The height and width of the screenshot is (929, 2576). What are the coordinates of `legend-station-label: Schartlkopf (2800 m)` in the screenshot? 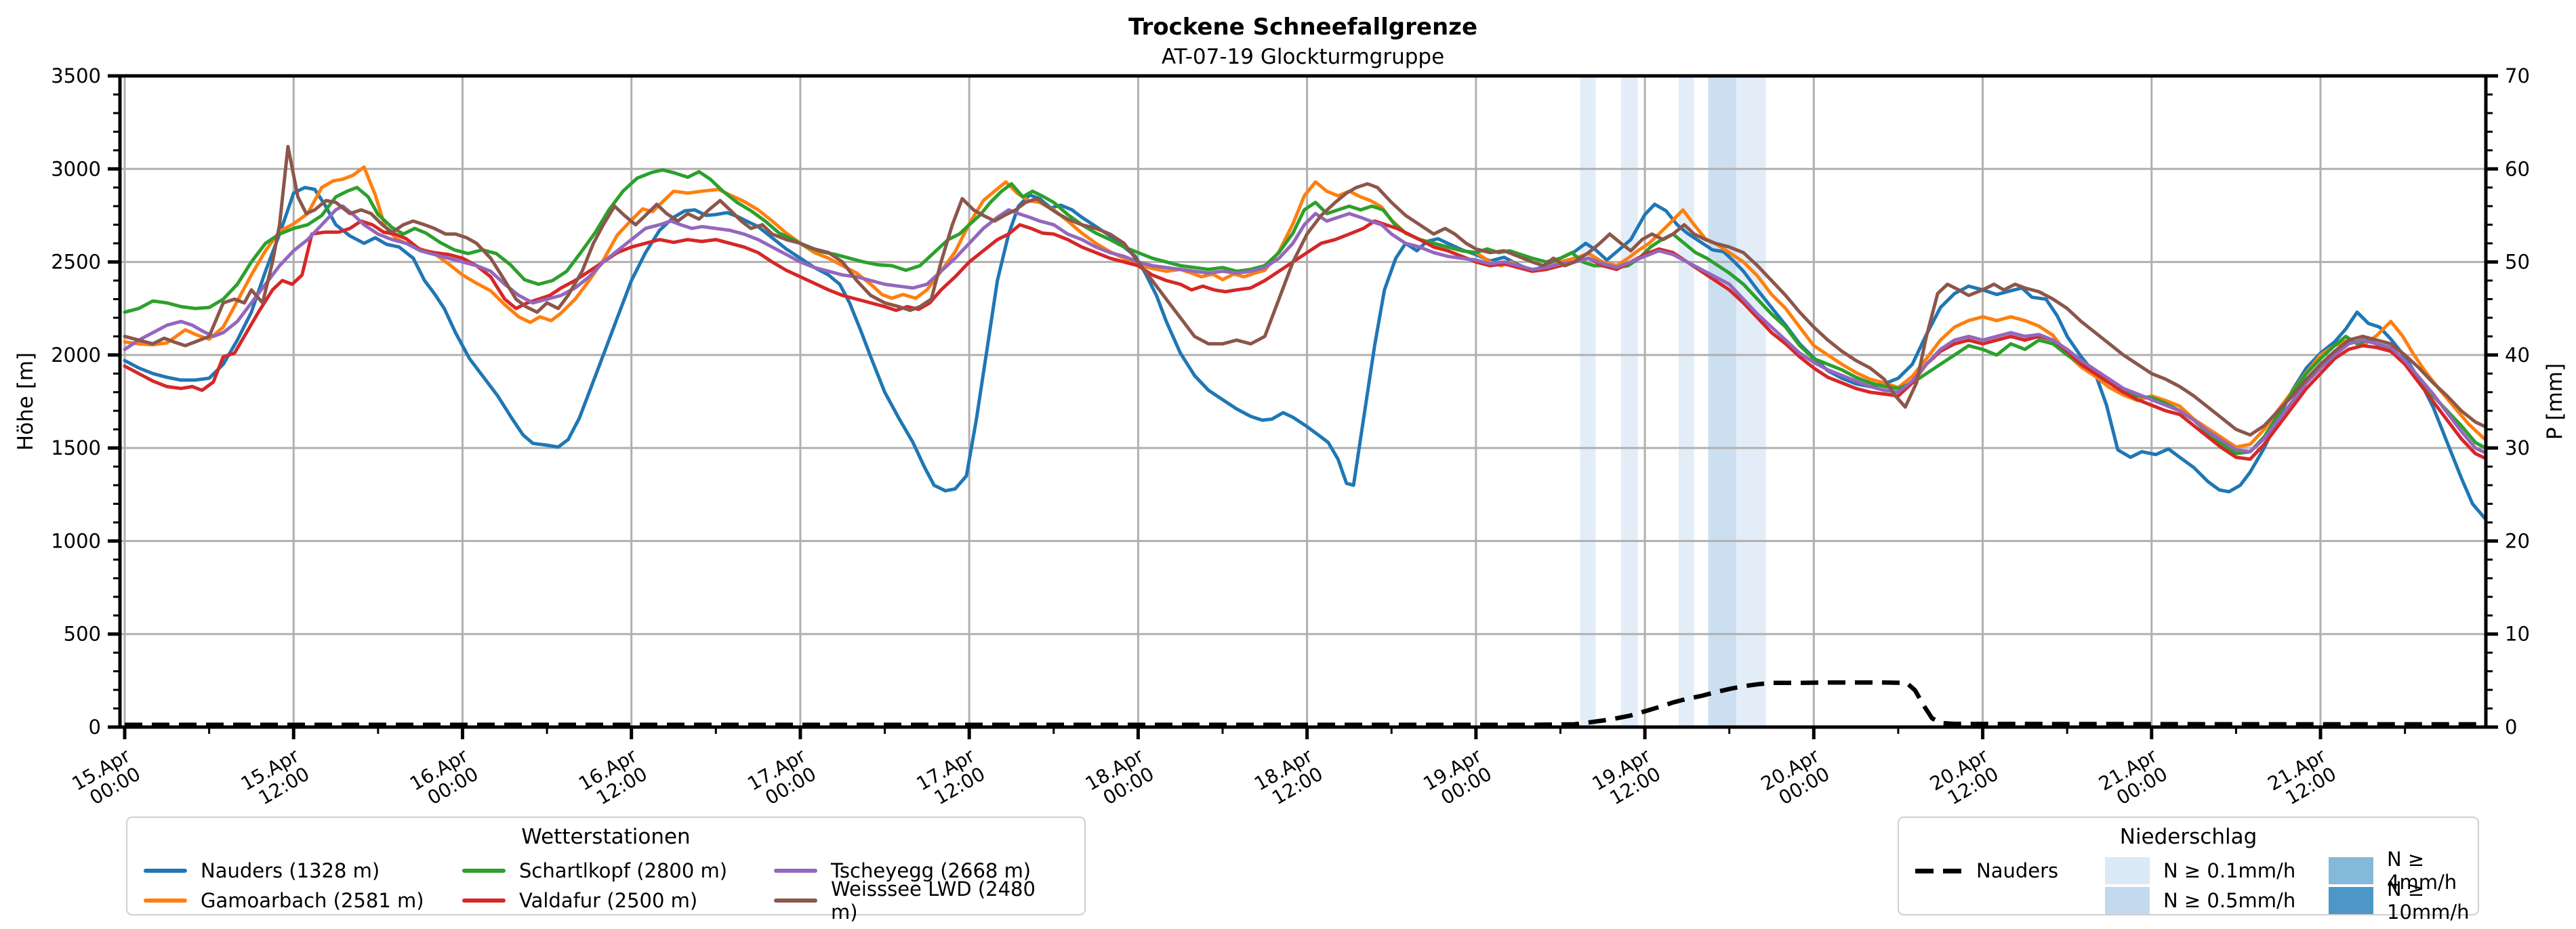 It's located at (624, 870).